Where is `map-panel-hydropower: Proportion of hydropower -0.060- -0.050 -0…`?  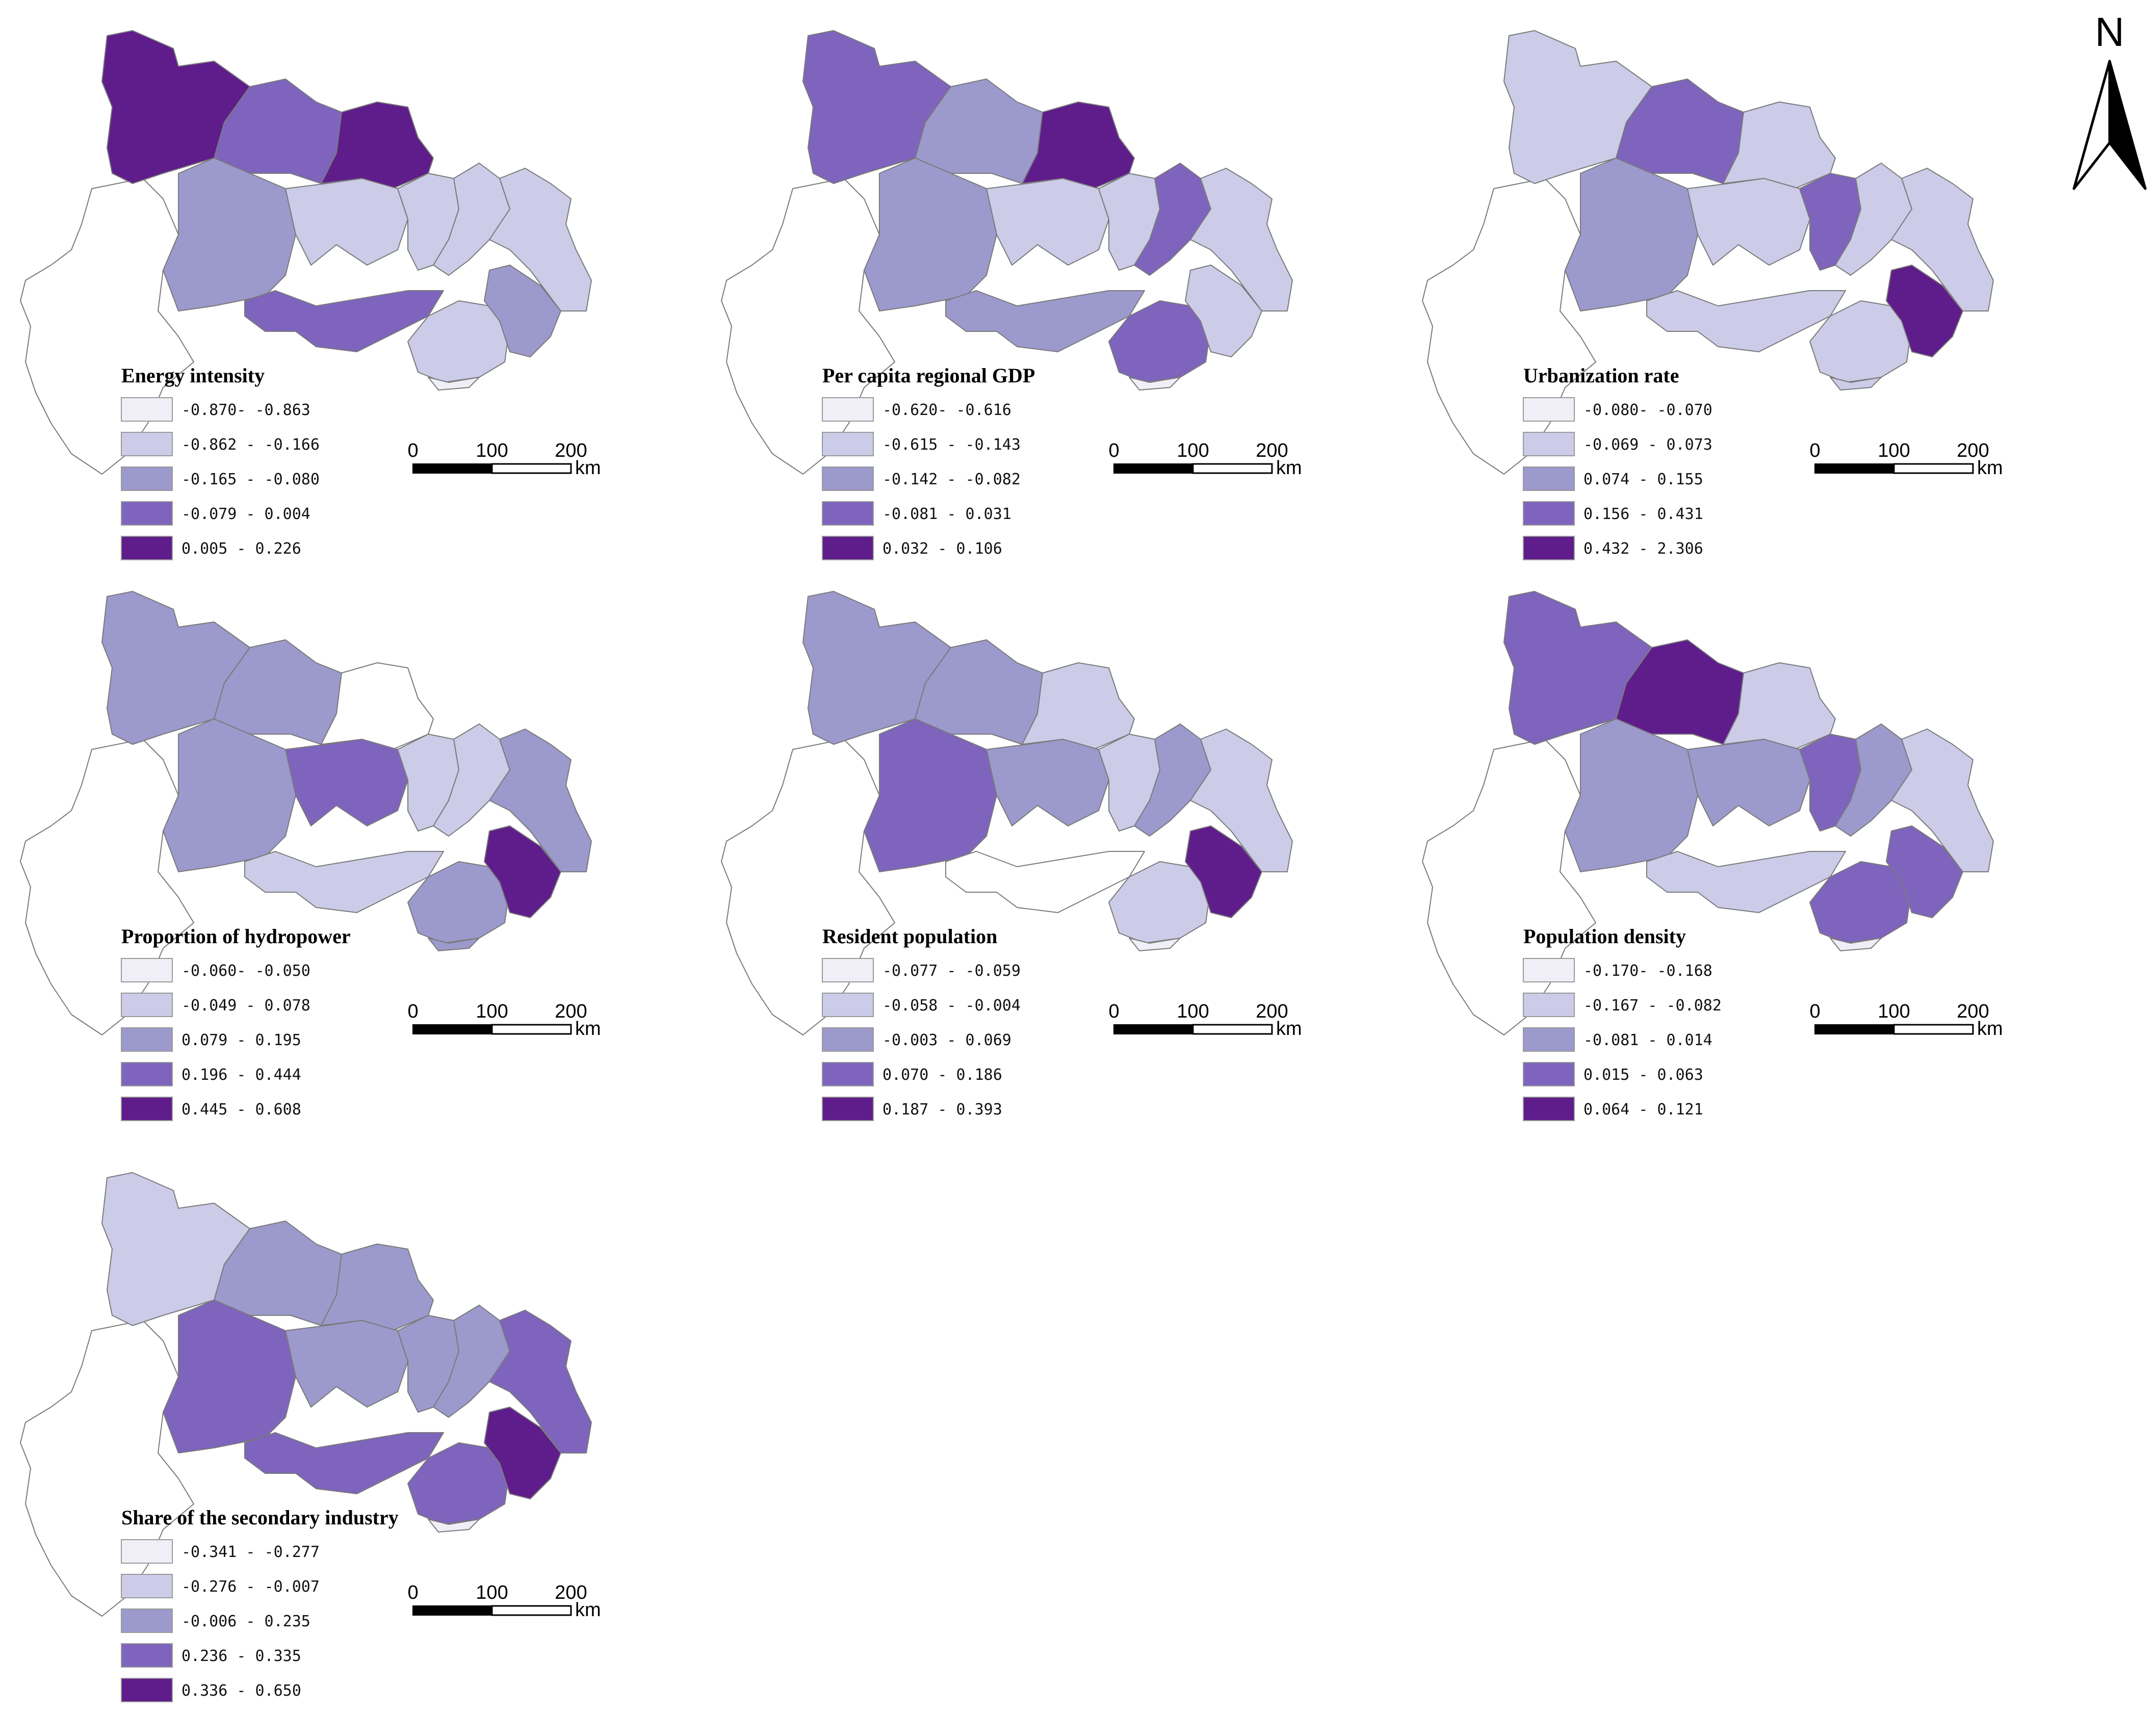 map-panel-hydropower: Proportion of hydropower -0.060- -0.050 -0… is located at coordinates (310, 856).